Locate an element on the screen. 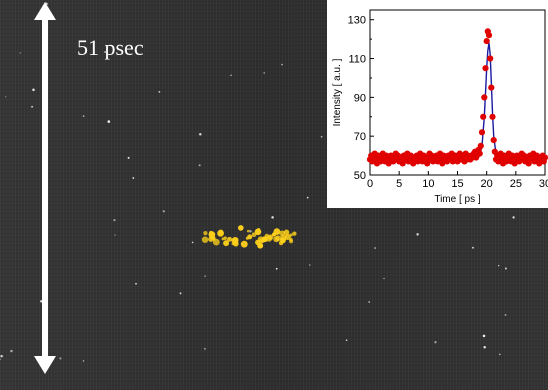  arrow-head-top is located at coordinates (45, 11).